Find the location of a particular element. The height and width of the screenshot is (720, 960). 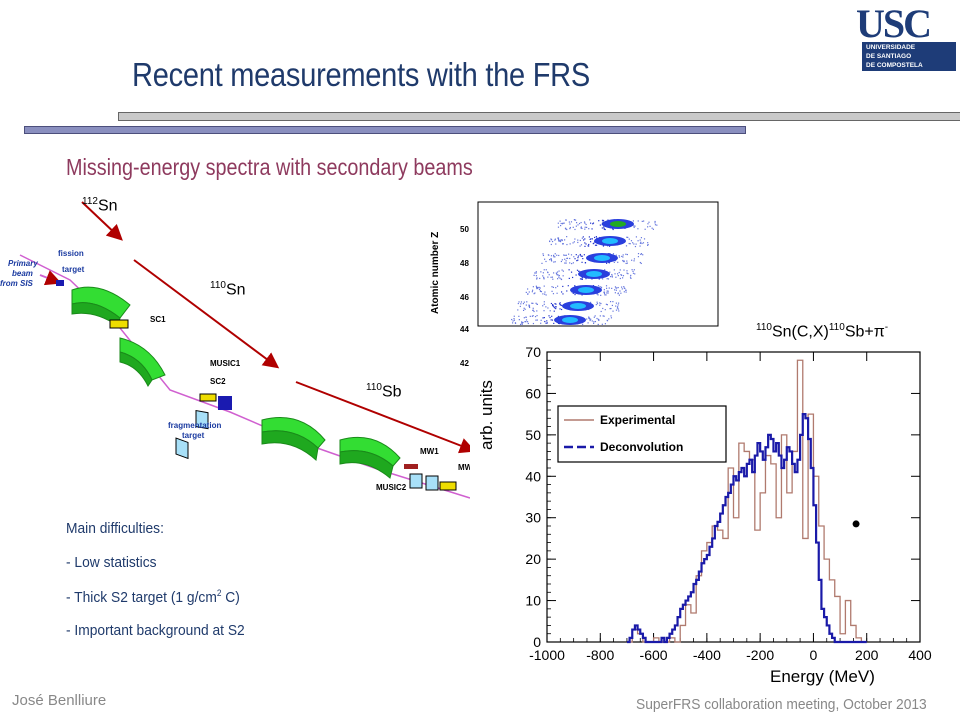

series-deconvolution is located at coordinates (746, 528).